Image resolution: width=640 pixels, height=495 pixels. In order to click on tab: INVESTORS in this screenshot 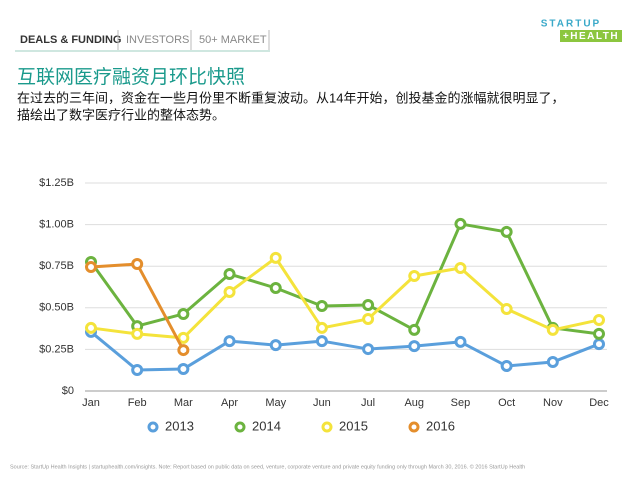, I will do `click(157, 40)`.